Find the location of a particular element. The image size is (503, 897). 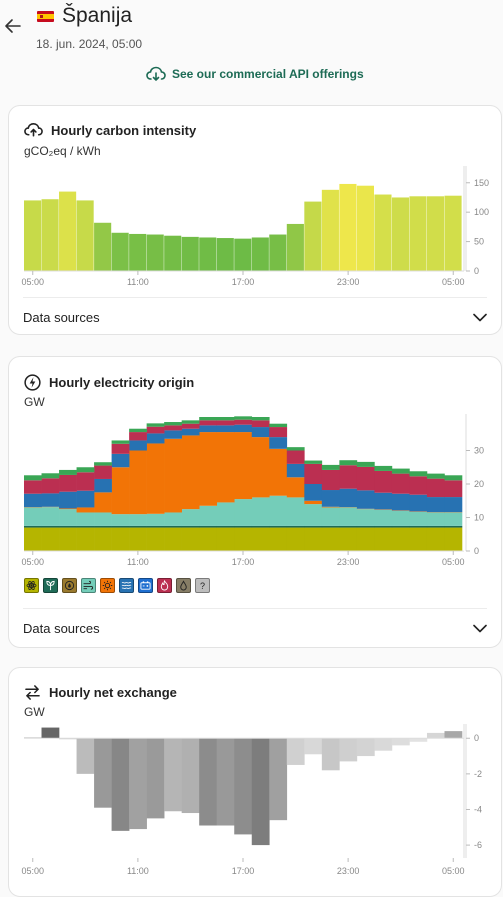

coal-icon is located at coordinates (164, 585).